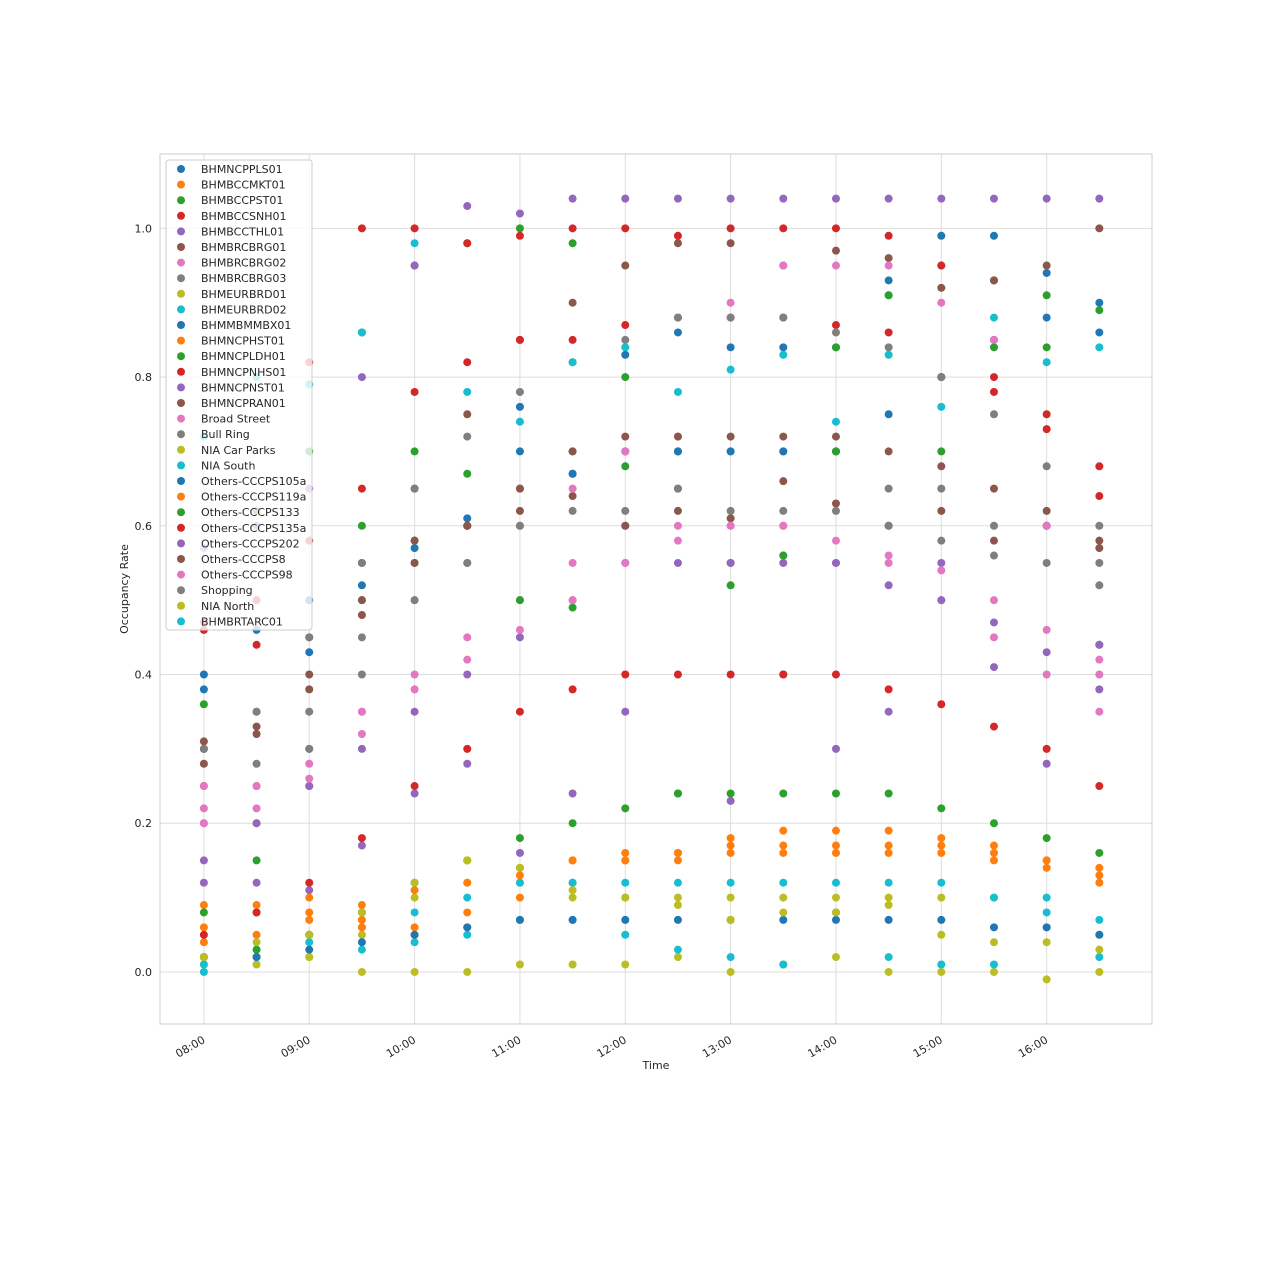 This screenshot has height=1284, width=1280. Describe the element at coordinates (253, 497) in the screenshot. I see `legend-label: Others-CCCPS119a` at that location.